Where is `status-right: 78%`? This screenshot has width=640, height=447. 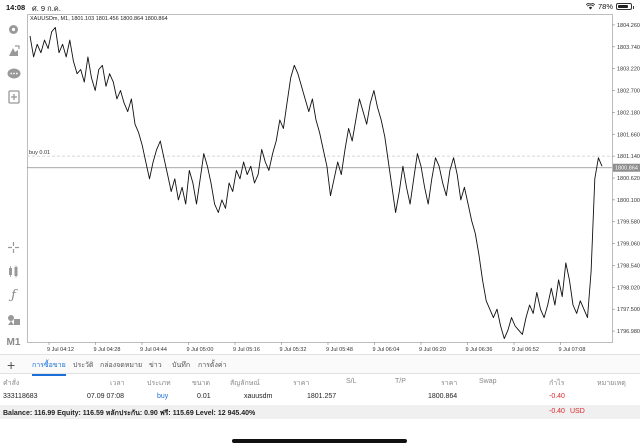 status-right: 78% is located at coordinates (609, 6).